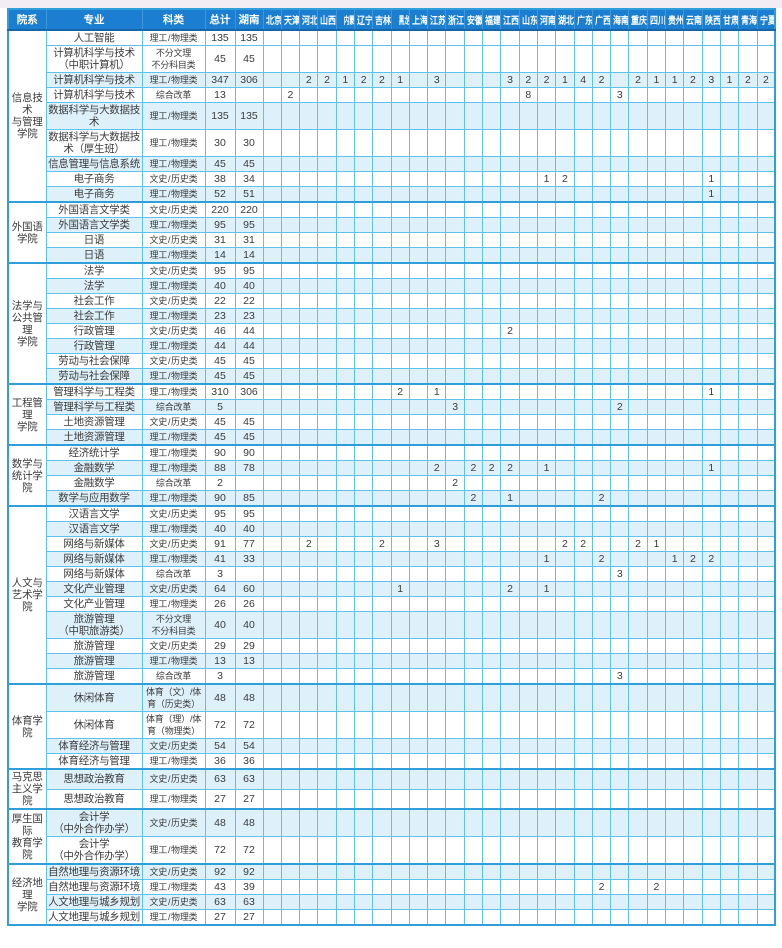 This screenshot has height=948, width=782. I want to click on department-cell: 数学与 统计学院, so click(27, 475).